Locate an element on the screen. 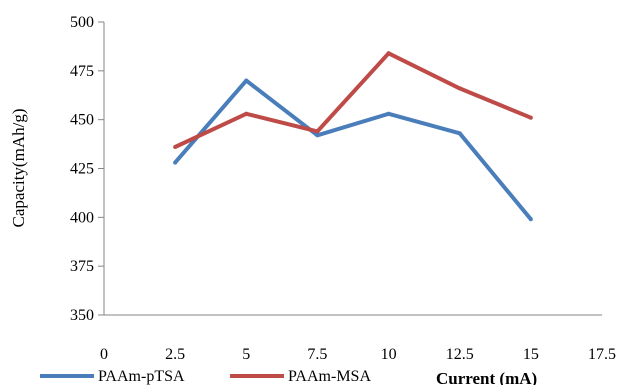 The image size is (621, 385). x-tick-label: 7.5 is located at coordinates (317, 354).